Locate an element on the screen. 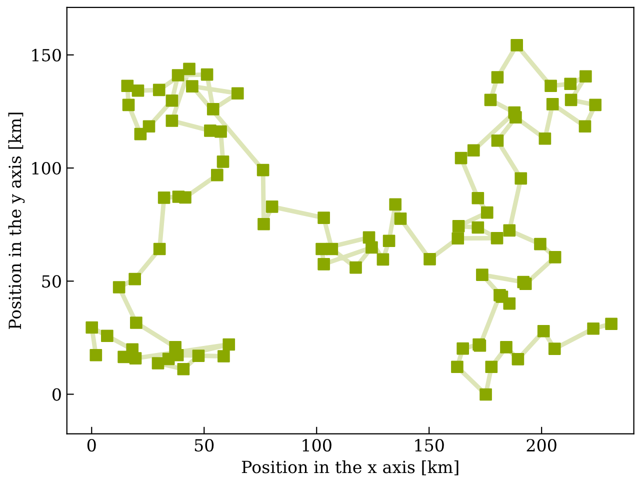  y-tick-label: 50 is located at coordinates (51, 281).